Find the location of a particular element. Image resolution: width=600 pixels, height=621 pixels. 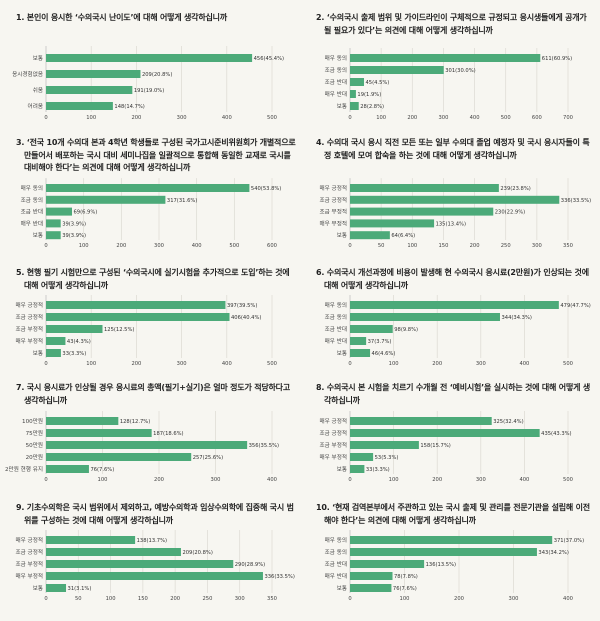

category-label: 2만원 현행 유지 is located at coordinates (24, 469).